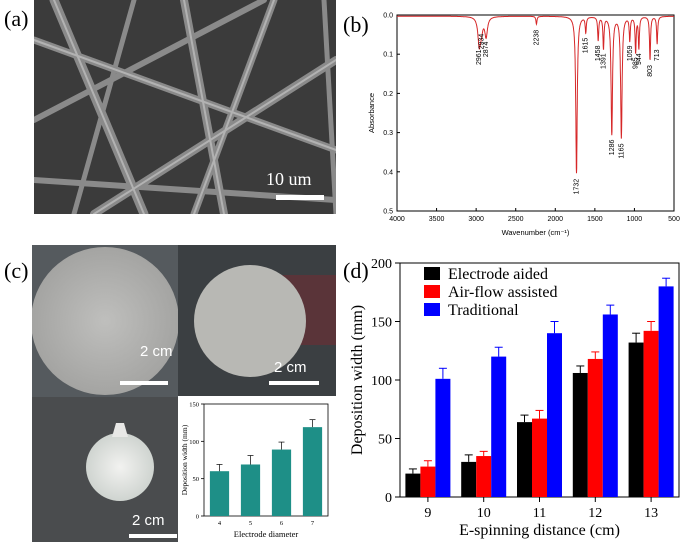 This screenshot has height=542, width=685. Describe the element at coordinates (194, 405) in the screenshot. I see `inset-y-tick-label: 150` at that location.